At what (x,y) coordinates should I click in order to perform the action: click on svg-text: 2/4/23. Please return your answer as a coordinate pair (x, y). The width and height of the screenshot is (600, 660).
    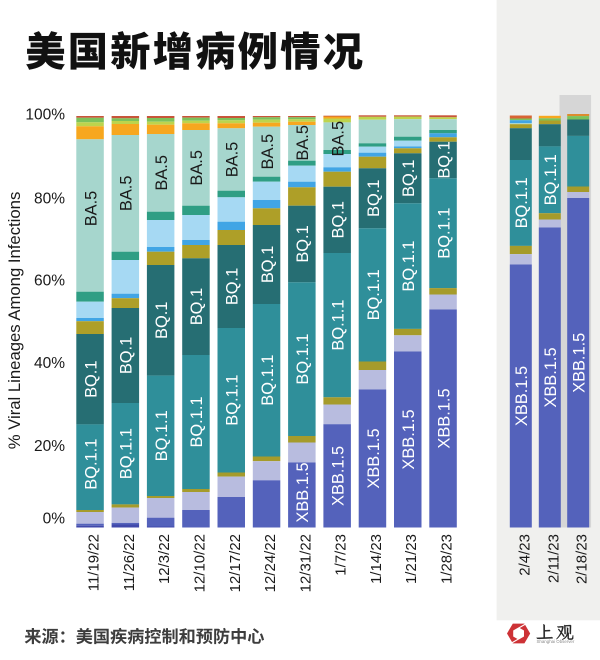
    Looking at the image, I should click on (524, 555).